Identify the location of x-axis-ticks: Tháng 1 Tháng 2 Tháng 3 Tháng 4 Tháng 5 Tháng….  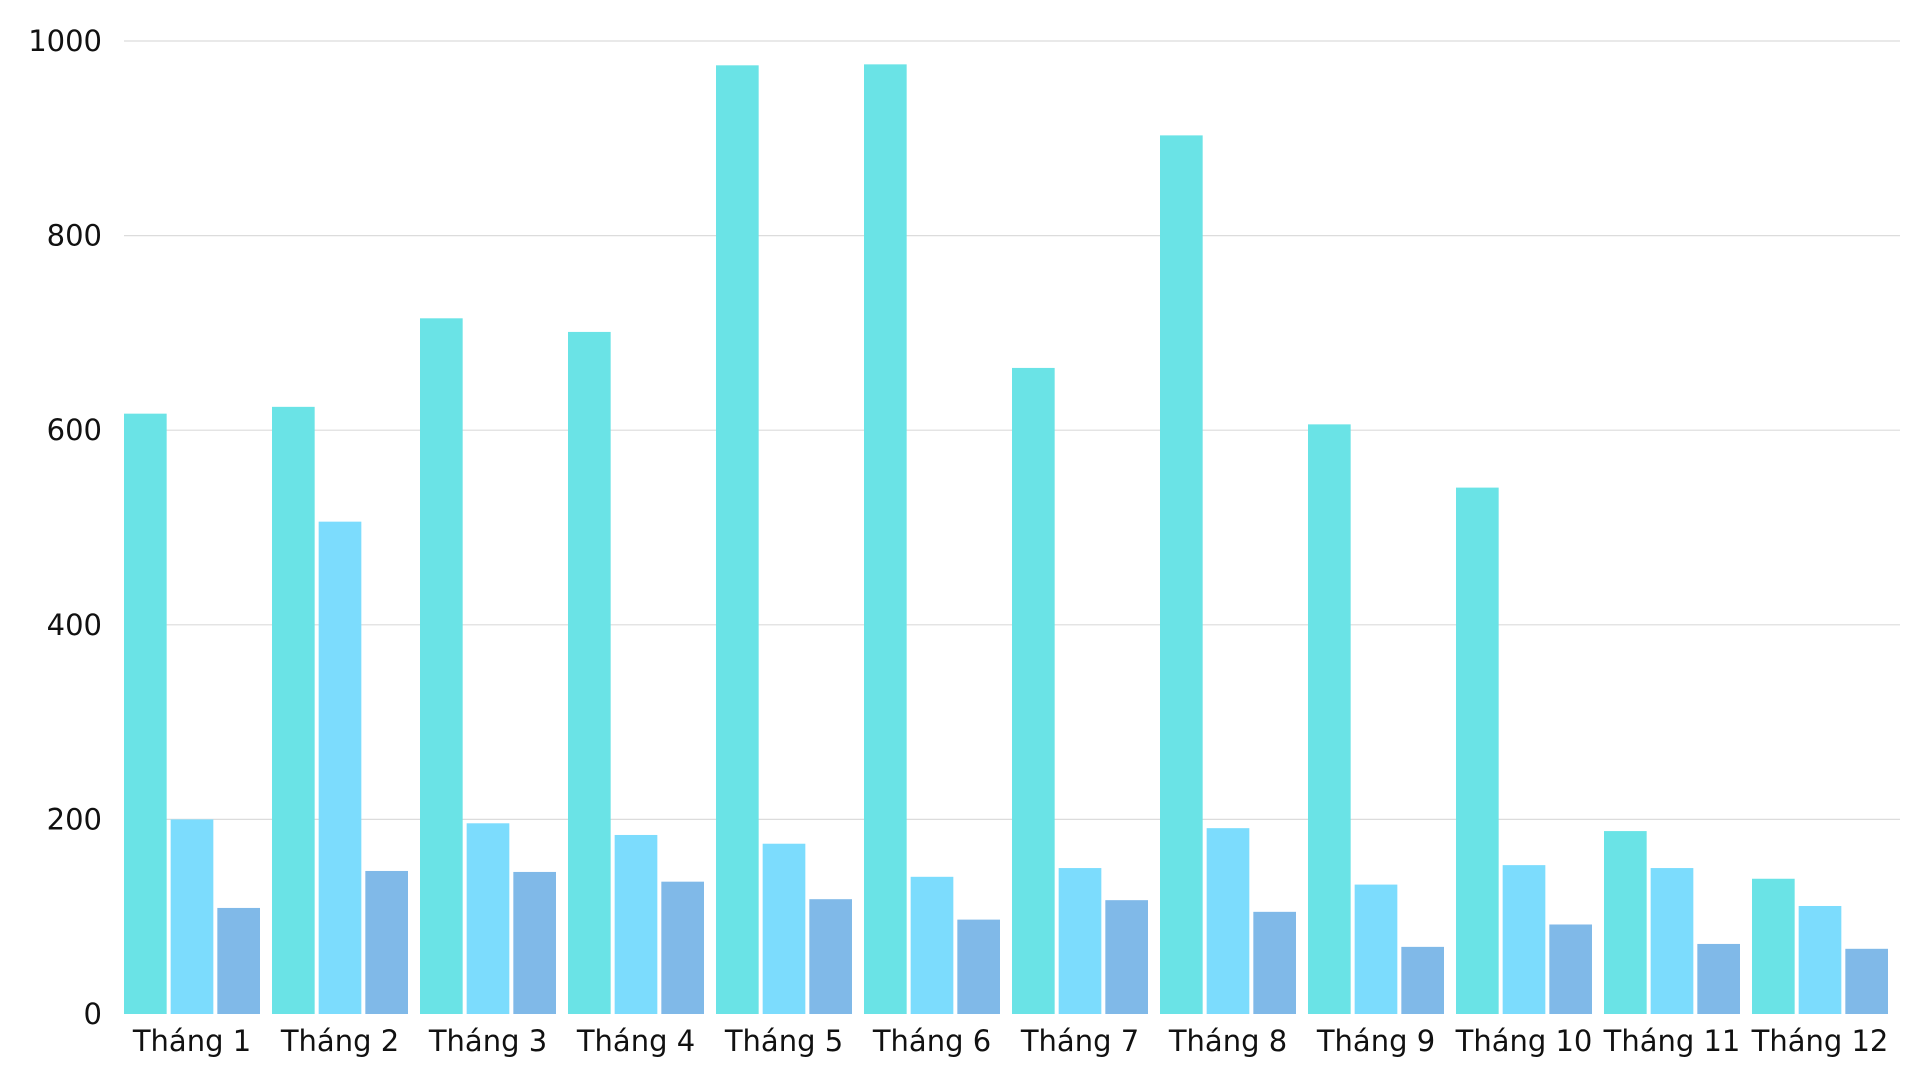
(1010, 1041).